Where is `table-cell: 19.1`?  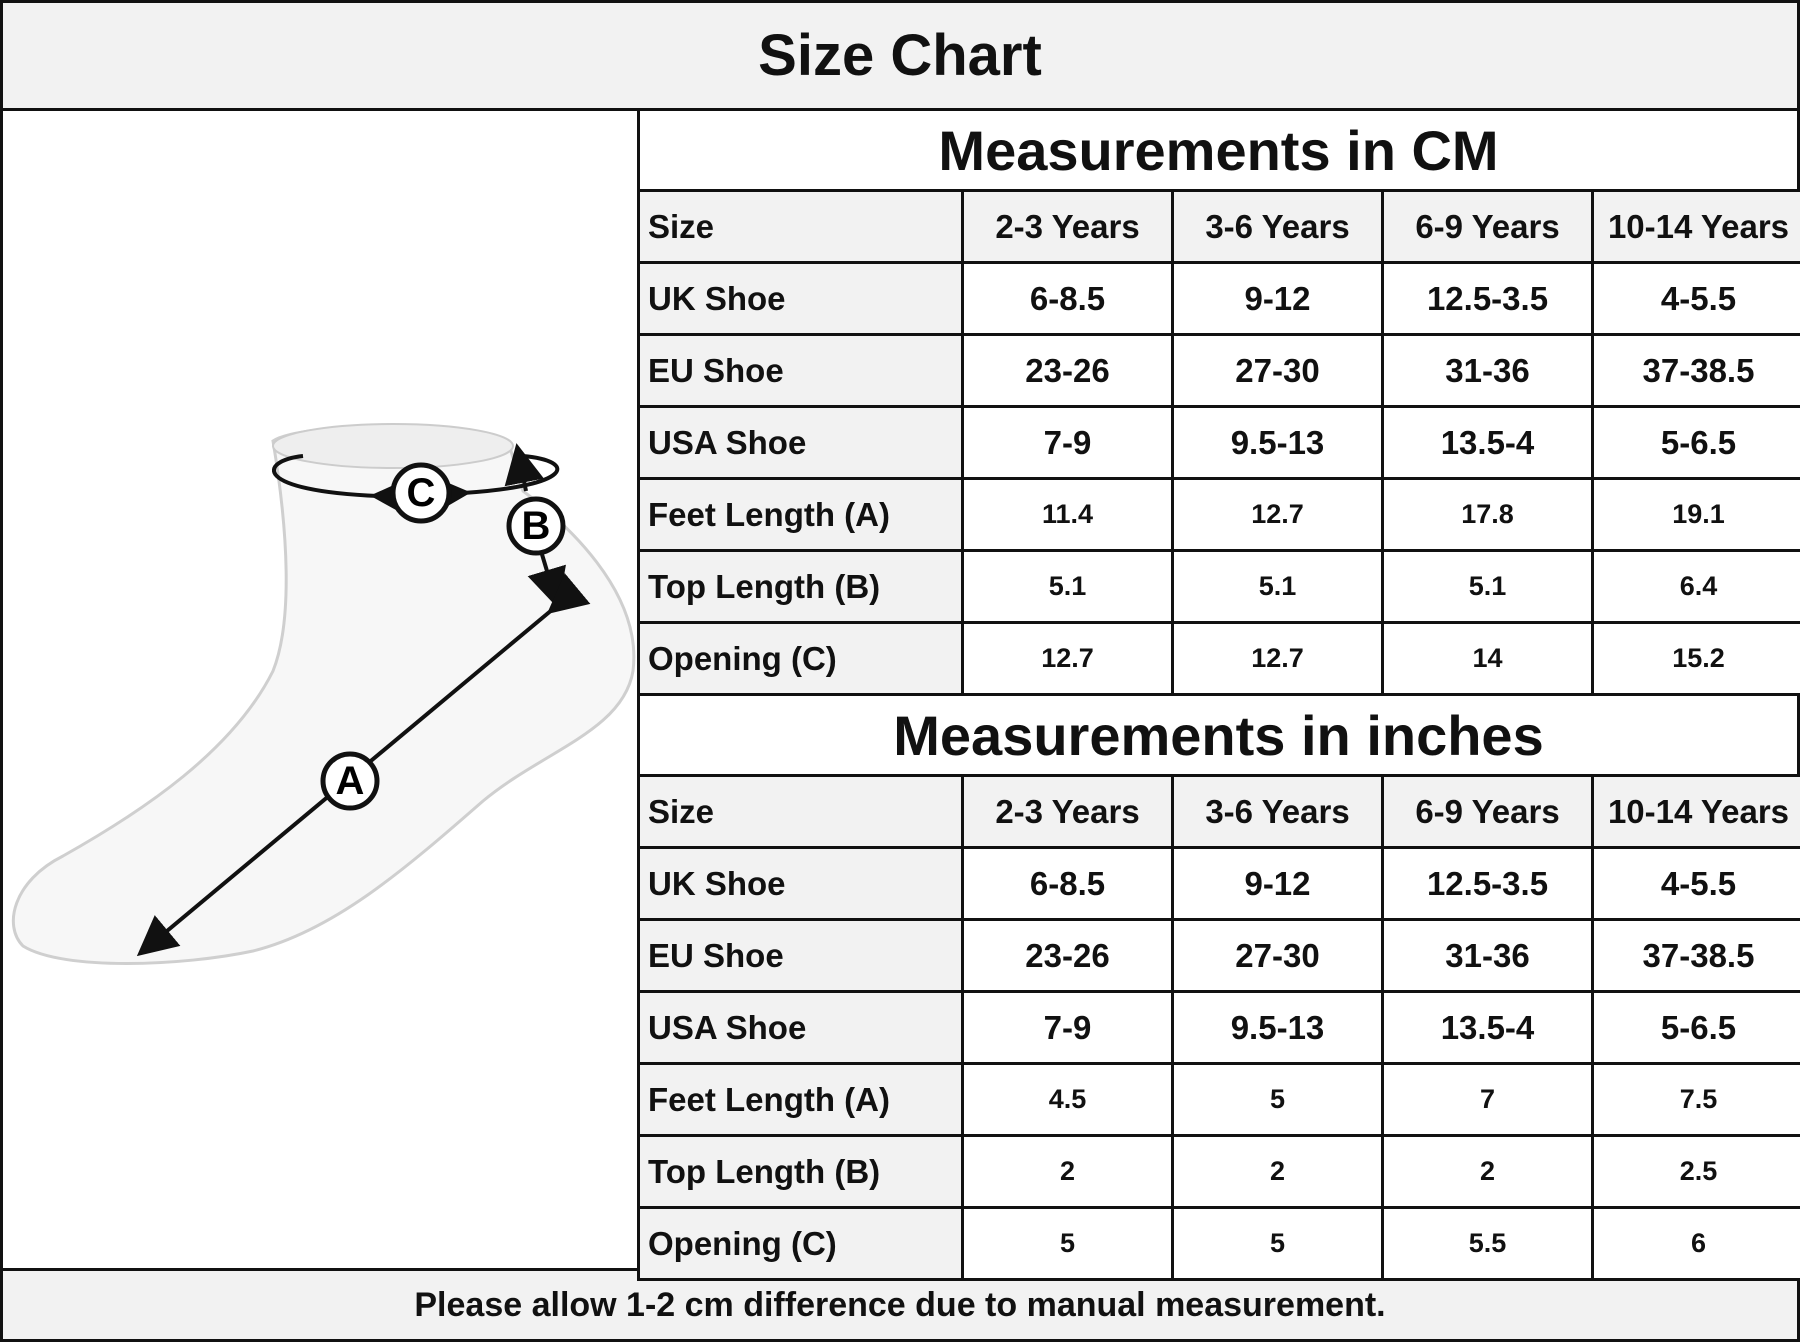
table-cell: 19.1 is located at coordinates (1695, 514).